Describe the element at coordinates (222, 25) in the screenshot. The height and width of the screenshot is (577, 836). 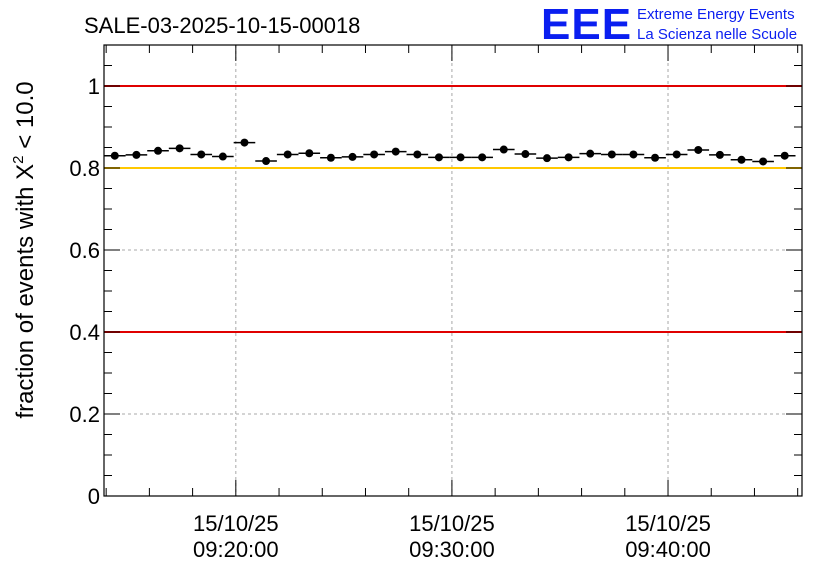
I see `chart-title: SALE-03-2025-10-15-00018` at that location.